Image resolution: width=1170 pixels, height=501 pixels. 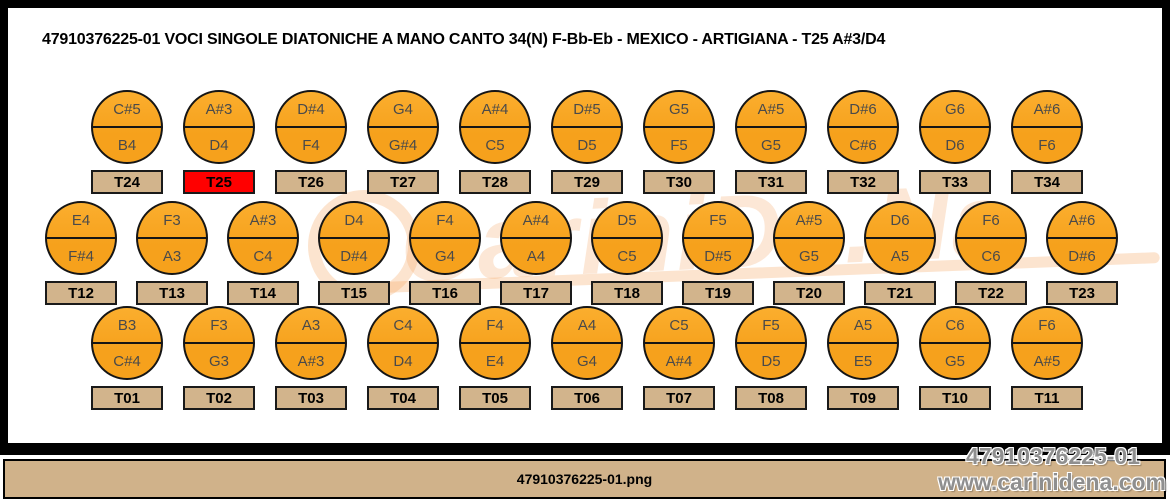 I want to click on key-cell-T25: A#3 D4 T25, so click(x=219, y=142).